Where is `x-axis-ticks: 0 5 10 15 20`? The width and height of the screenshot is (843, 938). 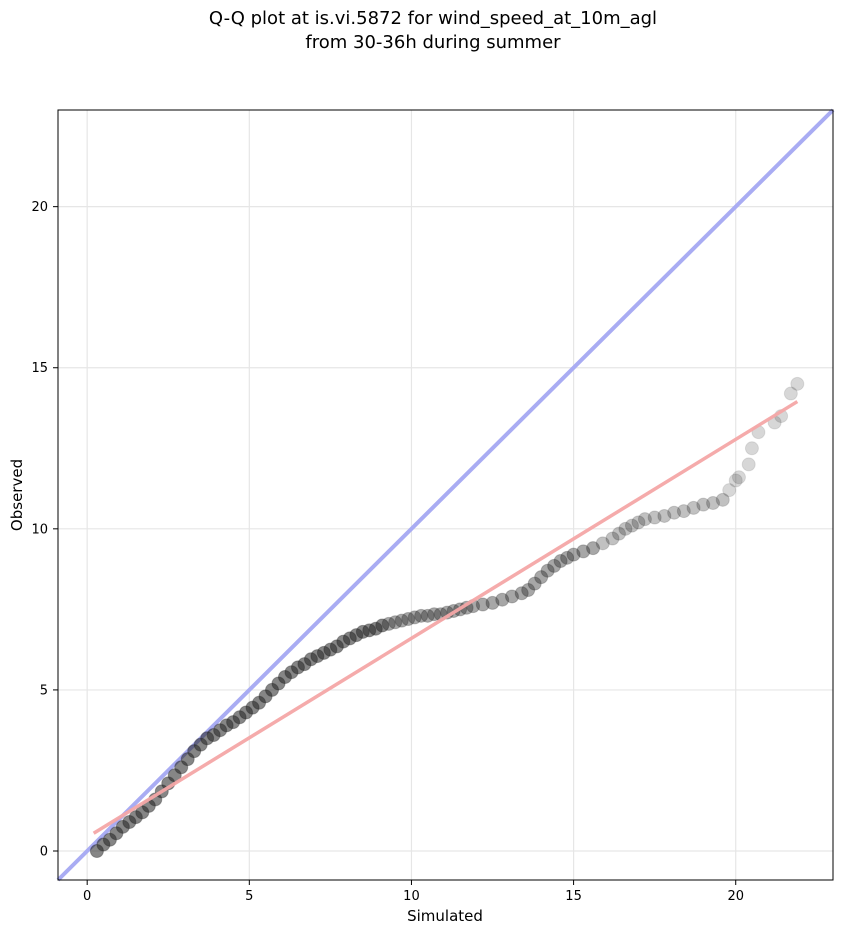
x-axis-ticks: 0 5 10 15 20 is located at coordinates (413, 892).